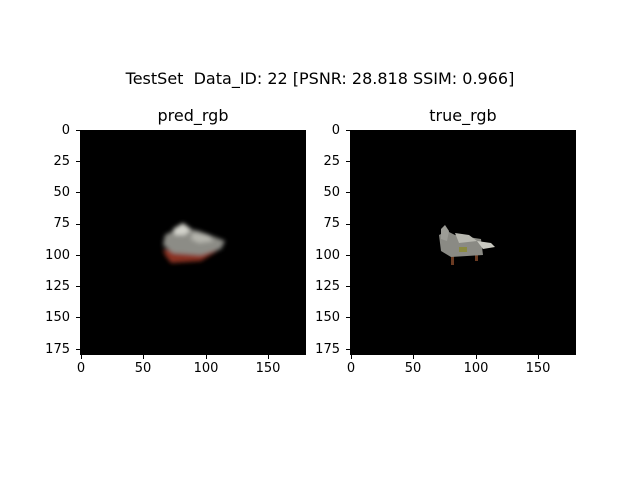 The height and width of the screenshot is (480, 640). What do you see at coordinates (467, 245) in the screenshot?
I see `true-image` at bounding box center [467, 245].